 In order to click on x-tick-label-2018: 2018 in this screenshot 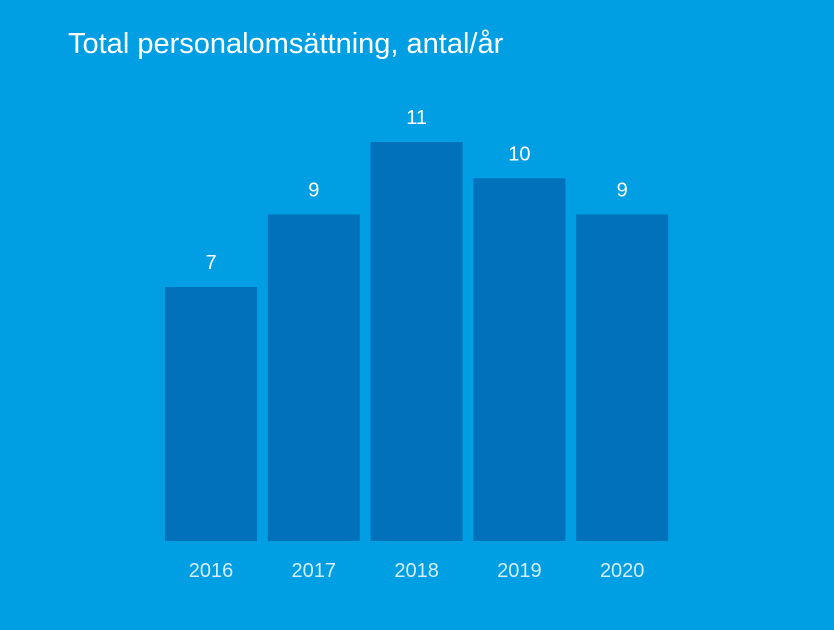, I will do `click(416, 571)`.